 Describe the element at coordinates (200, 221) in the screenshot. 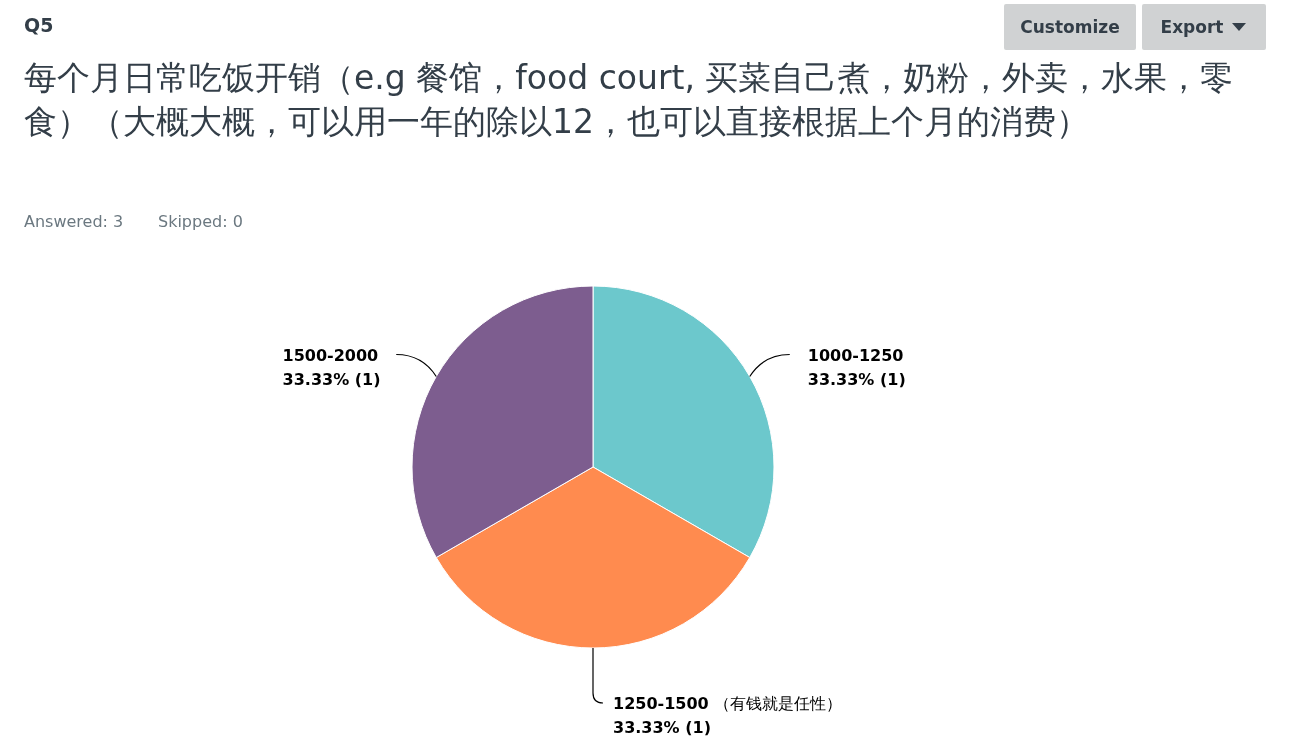

I see `text: Skipped: 0` at that location.